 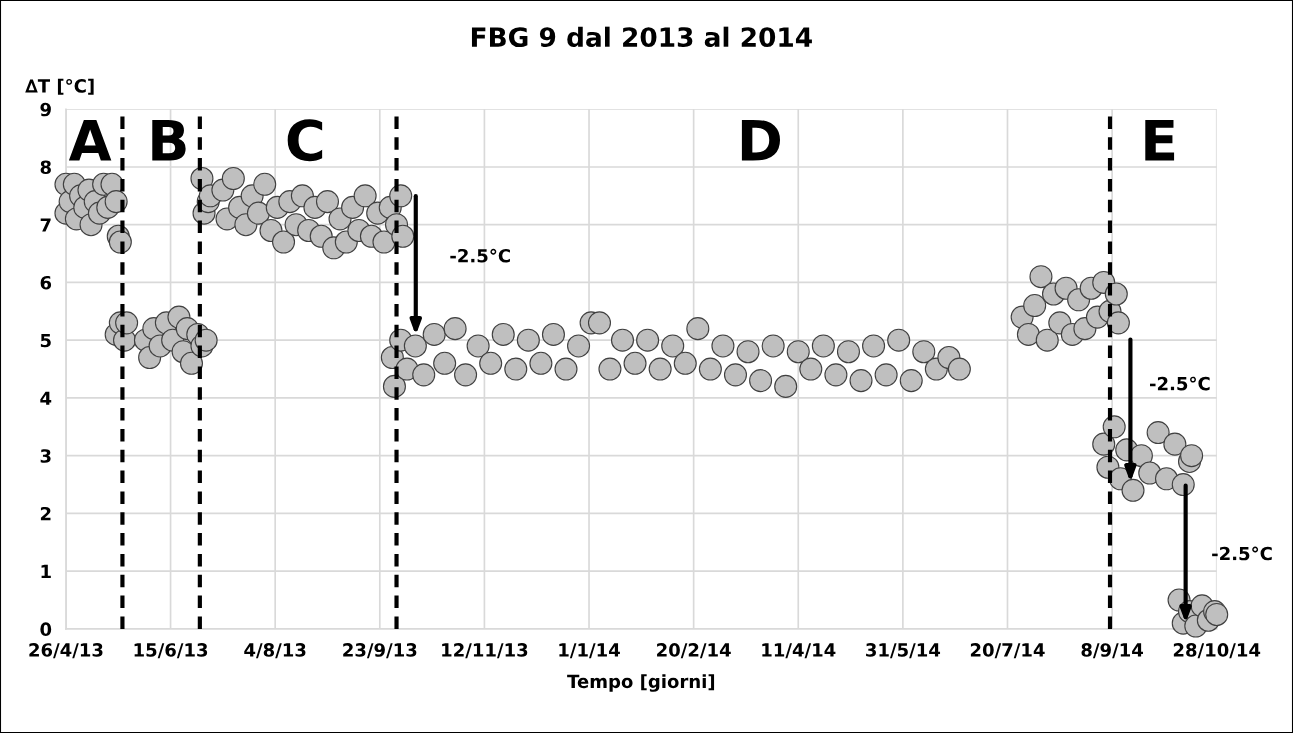 I want to click on x-tick-label: 26/4/13, so click(x=66, y=651).